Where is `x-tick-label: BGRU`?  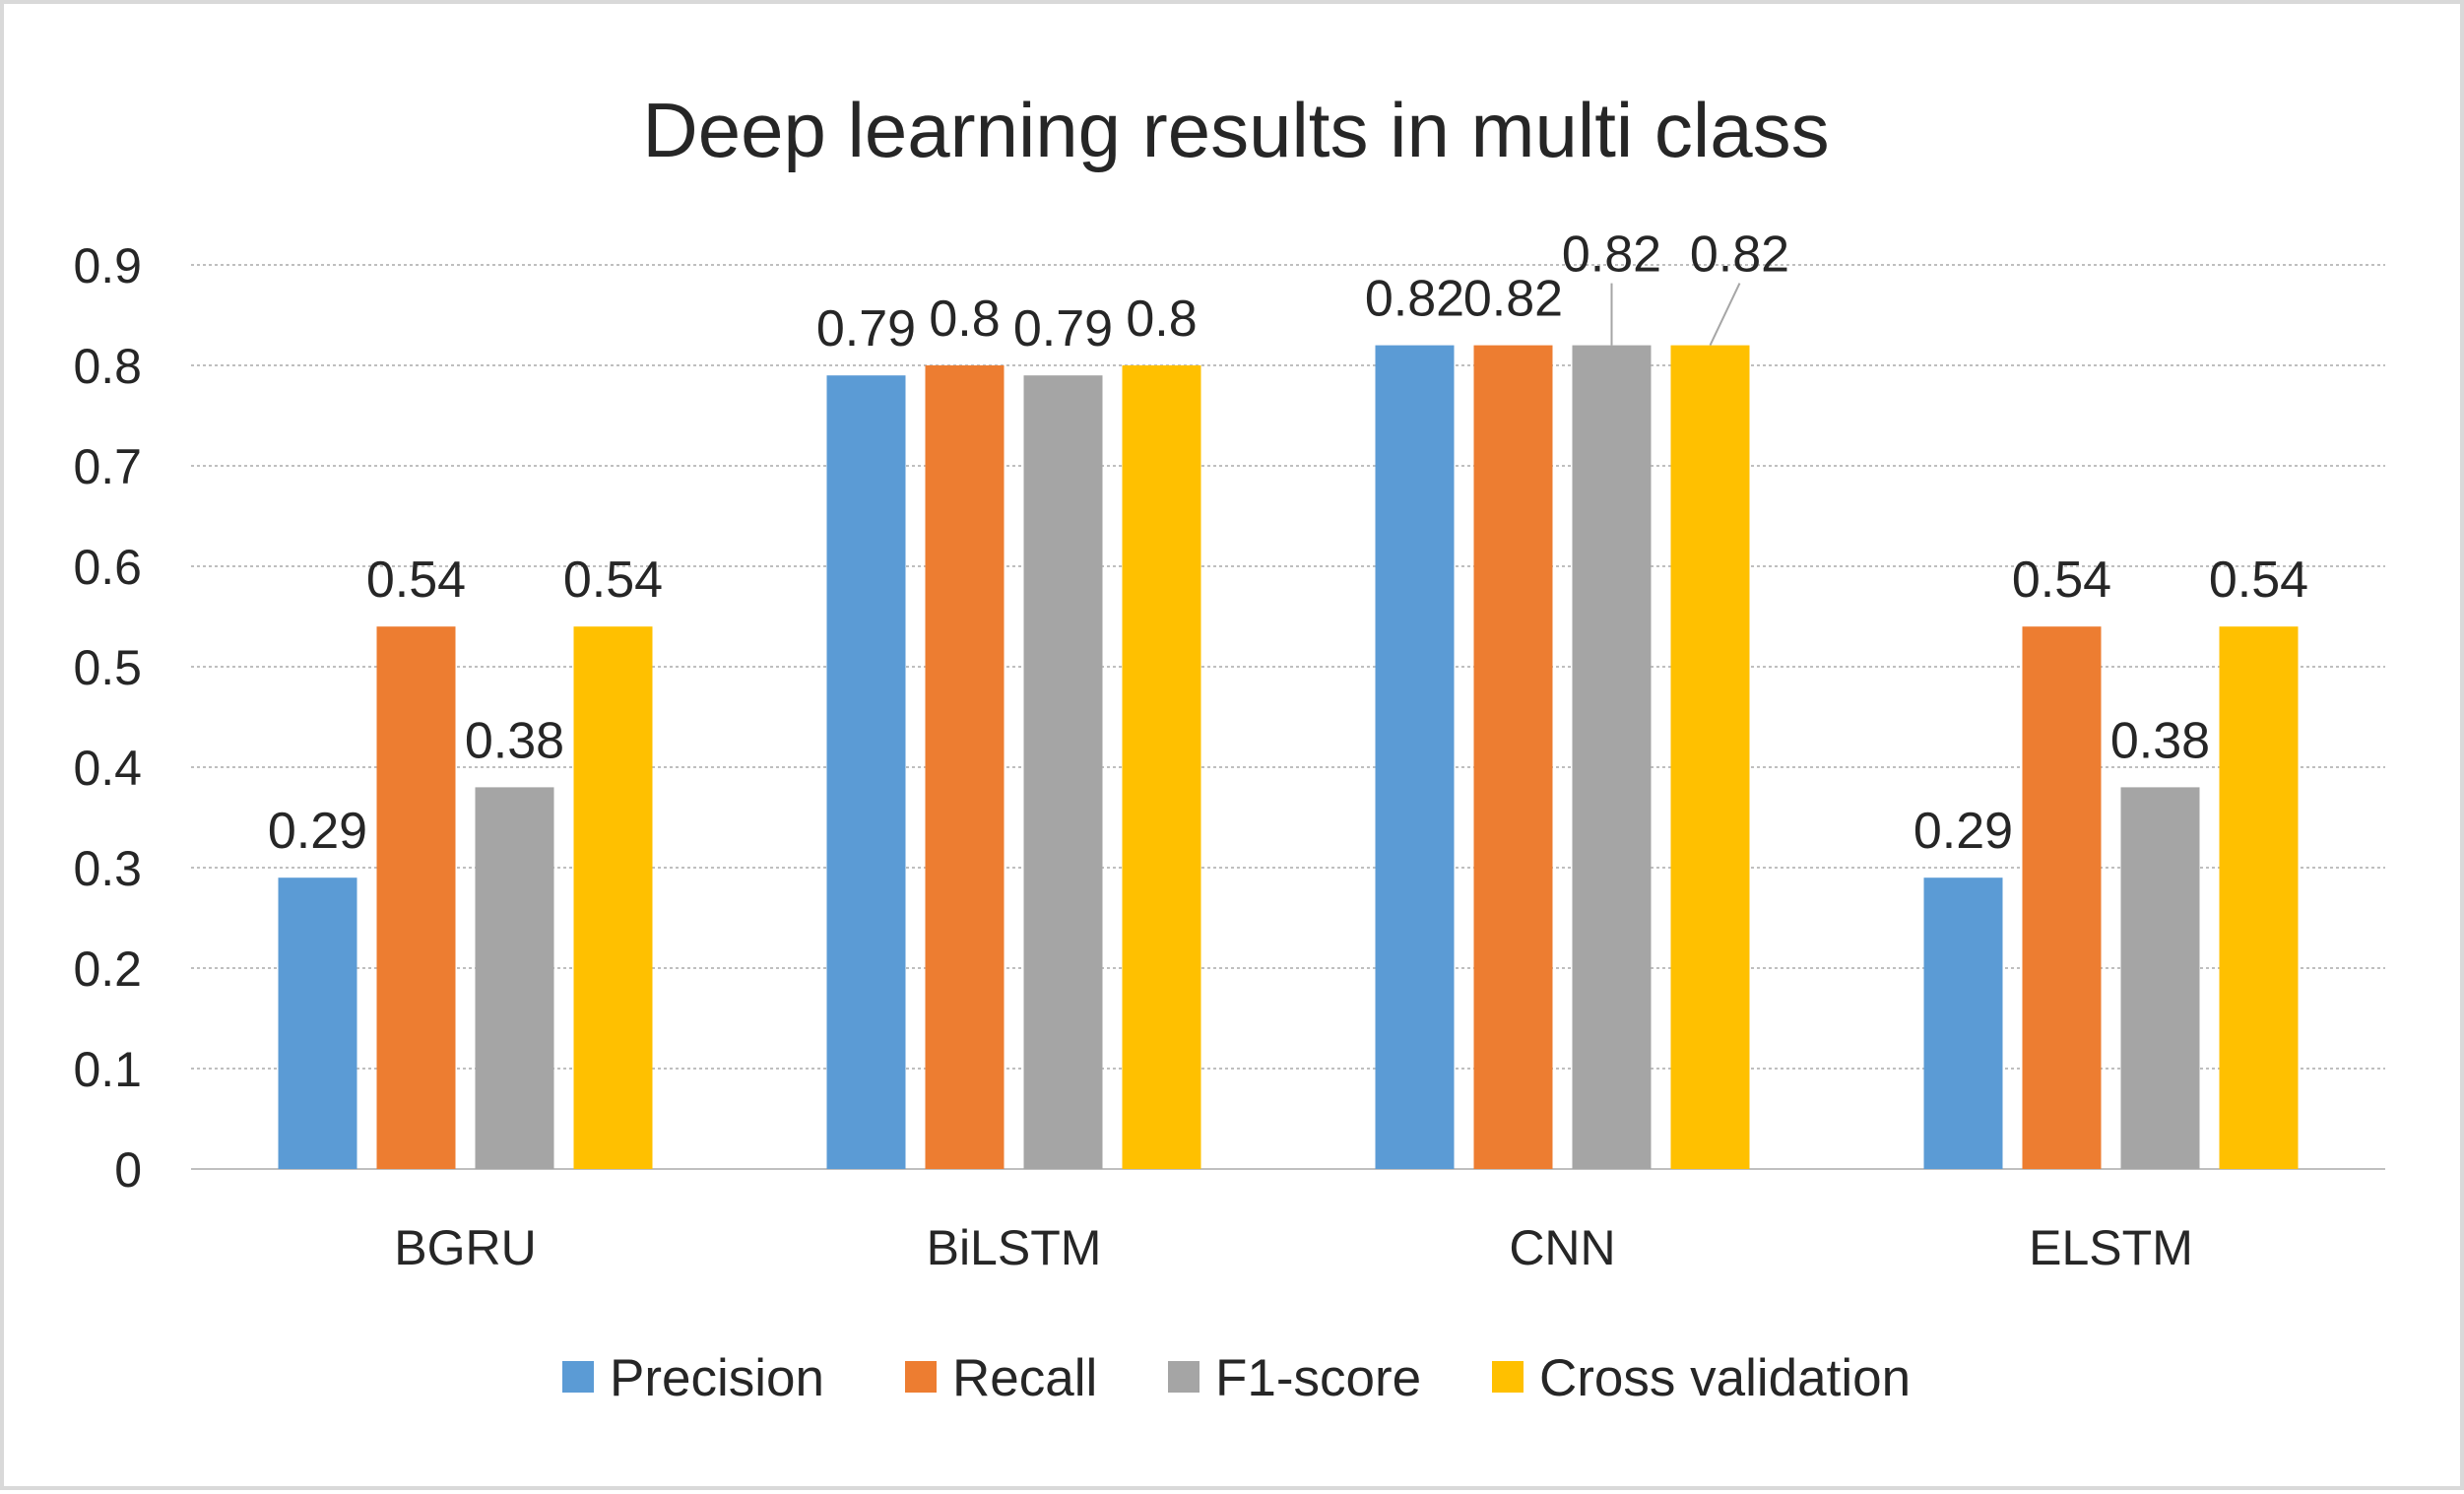 x-tick-label: BGRU is located at coordinates (465, 1247).